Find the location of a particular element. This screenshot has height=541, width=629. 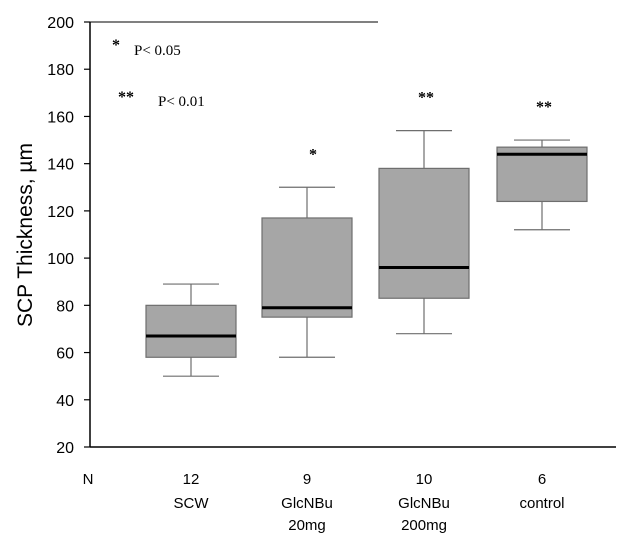

y-tick-label: 120 is located at coordinates (60, 212).